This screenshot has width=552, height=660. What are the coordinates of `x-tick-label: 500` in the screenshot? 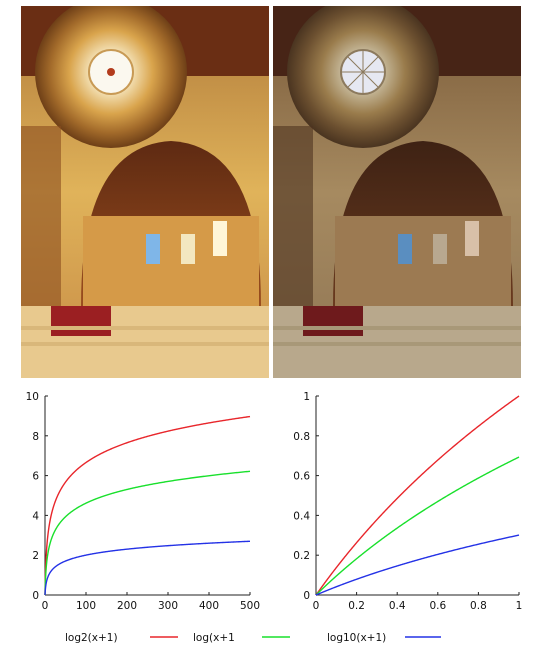 It's located at (250, 606).